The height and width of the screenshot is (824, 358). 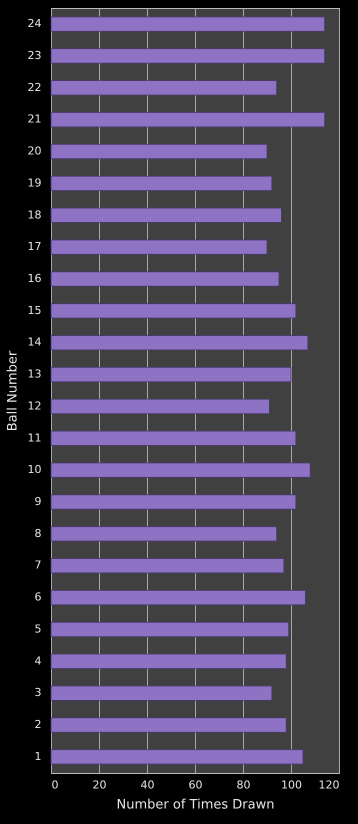 What do you see at coordinates (38, 693) in the screenshot?
I see `y-tick-label: 3` at bounding box center [38, 693].